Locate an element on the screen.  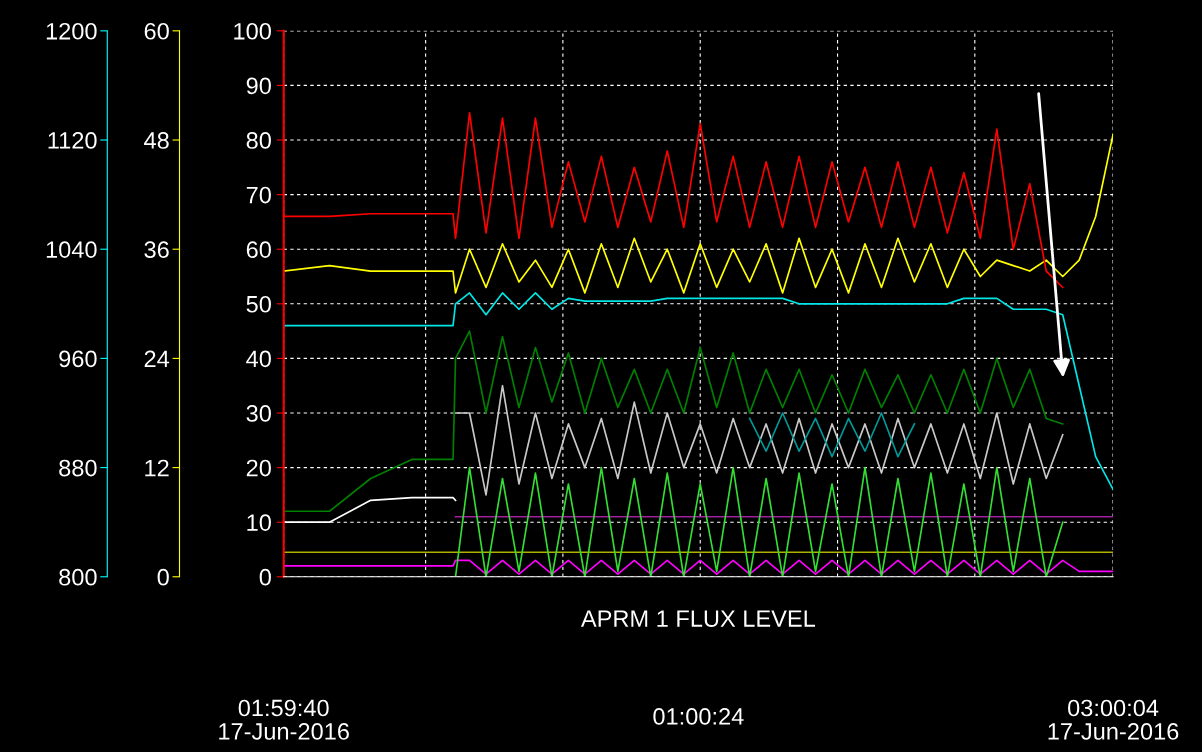
y2-tick-label: 24 is located at coordinates (157, 358).